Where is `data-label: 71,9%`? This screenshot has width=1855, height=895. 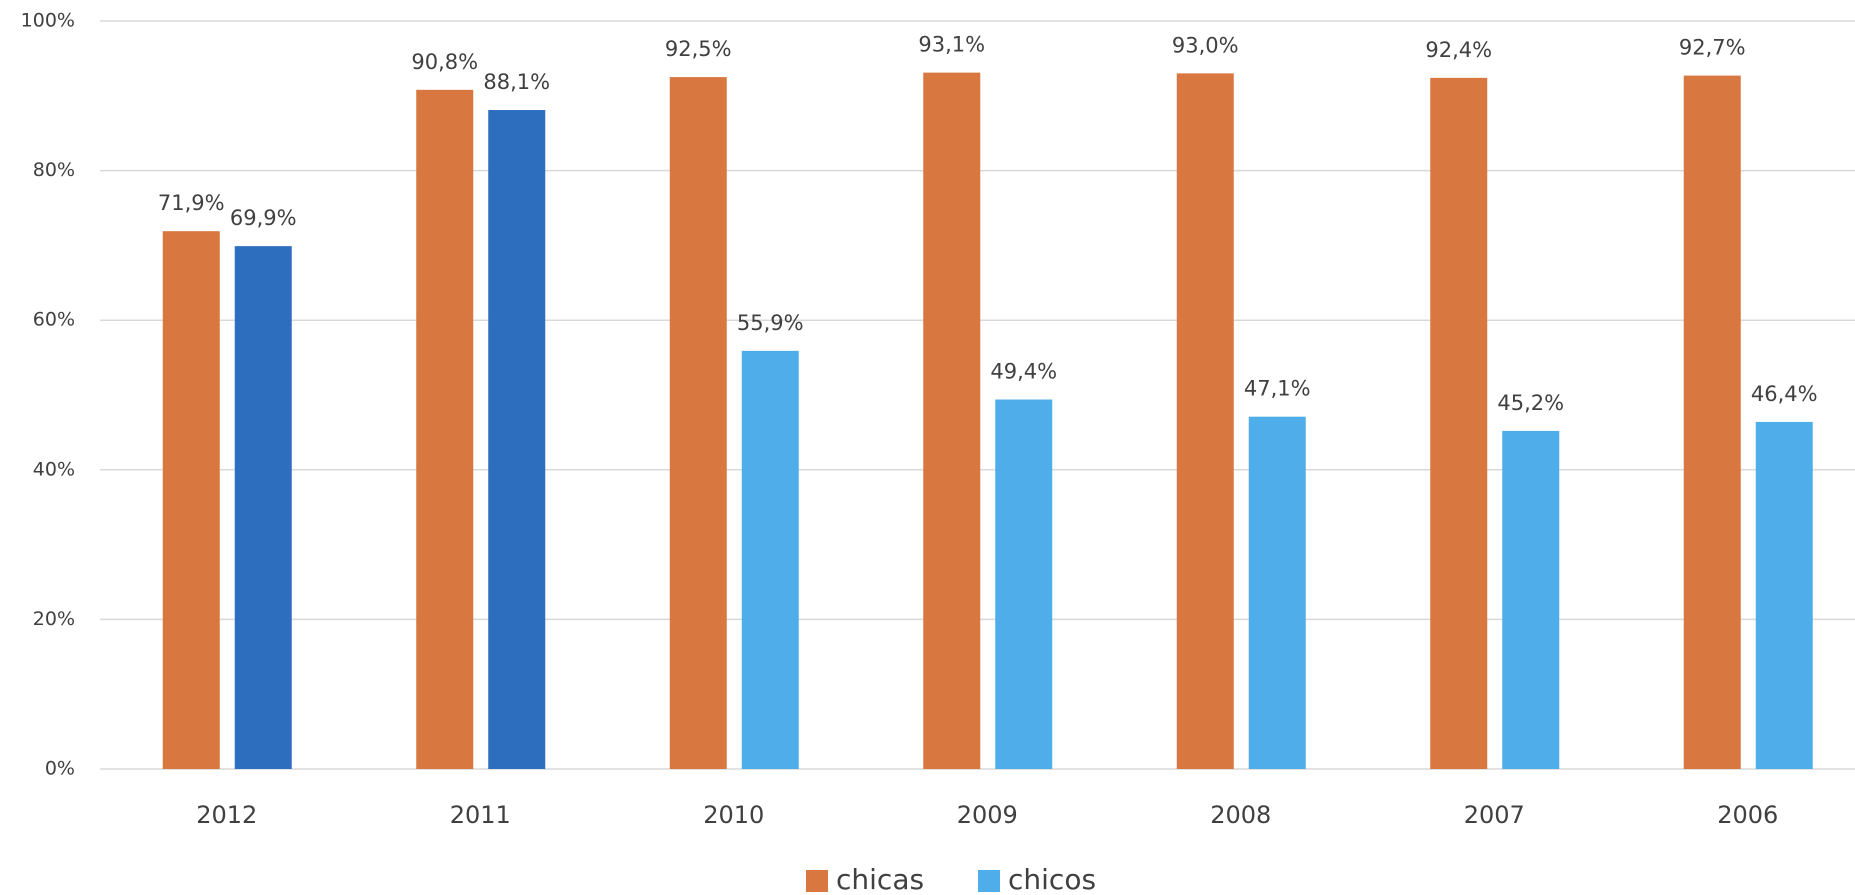 data-label: 71,9% is located at coordinates (191, 203).